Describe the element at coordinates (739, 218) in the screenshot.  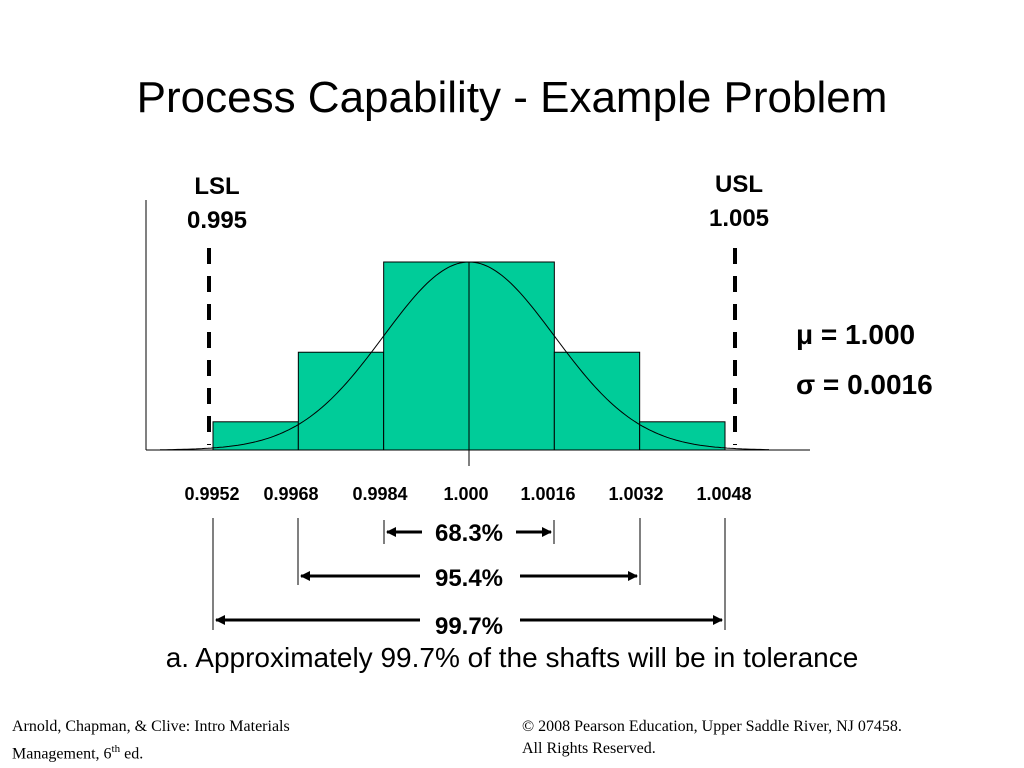
I see `usl-value: 1.005` at that location.